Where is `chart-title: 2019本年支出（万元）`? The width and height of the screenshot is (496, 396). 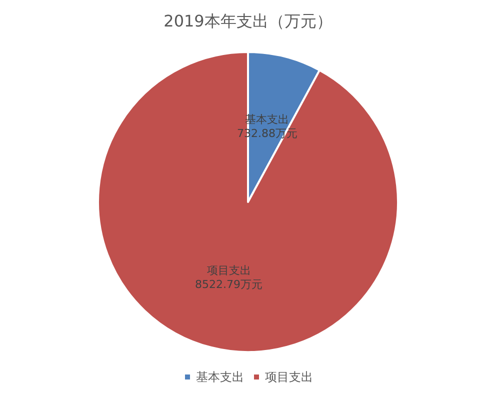 chart-title: 2019本年支出（万元） is located at coordinates (248, 21).